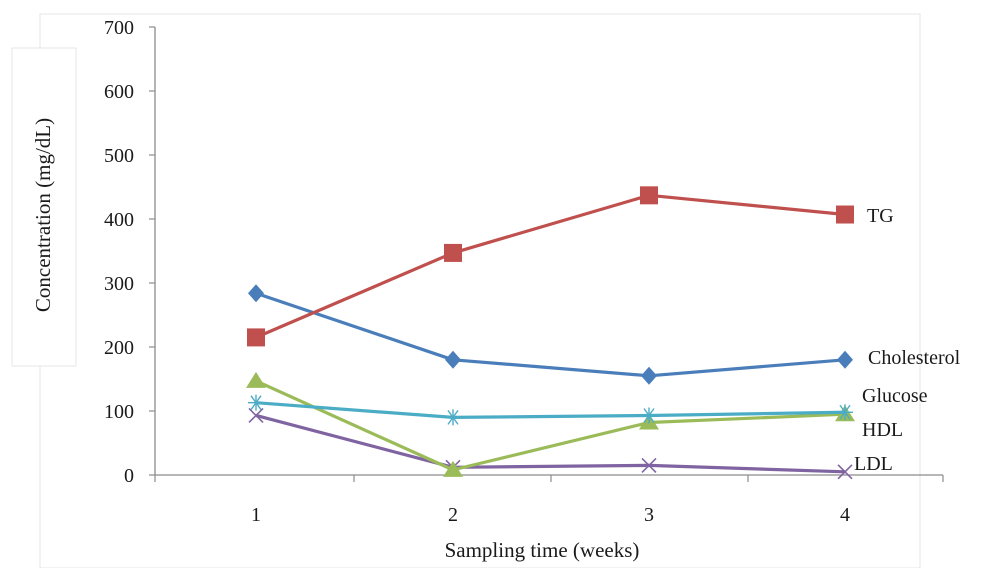 The height and width of the screenshot is (568, 990). I want to click on y-axis-title: Concentration (mg/dL), so click(43, 215).